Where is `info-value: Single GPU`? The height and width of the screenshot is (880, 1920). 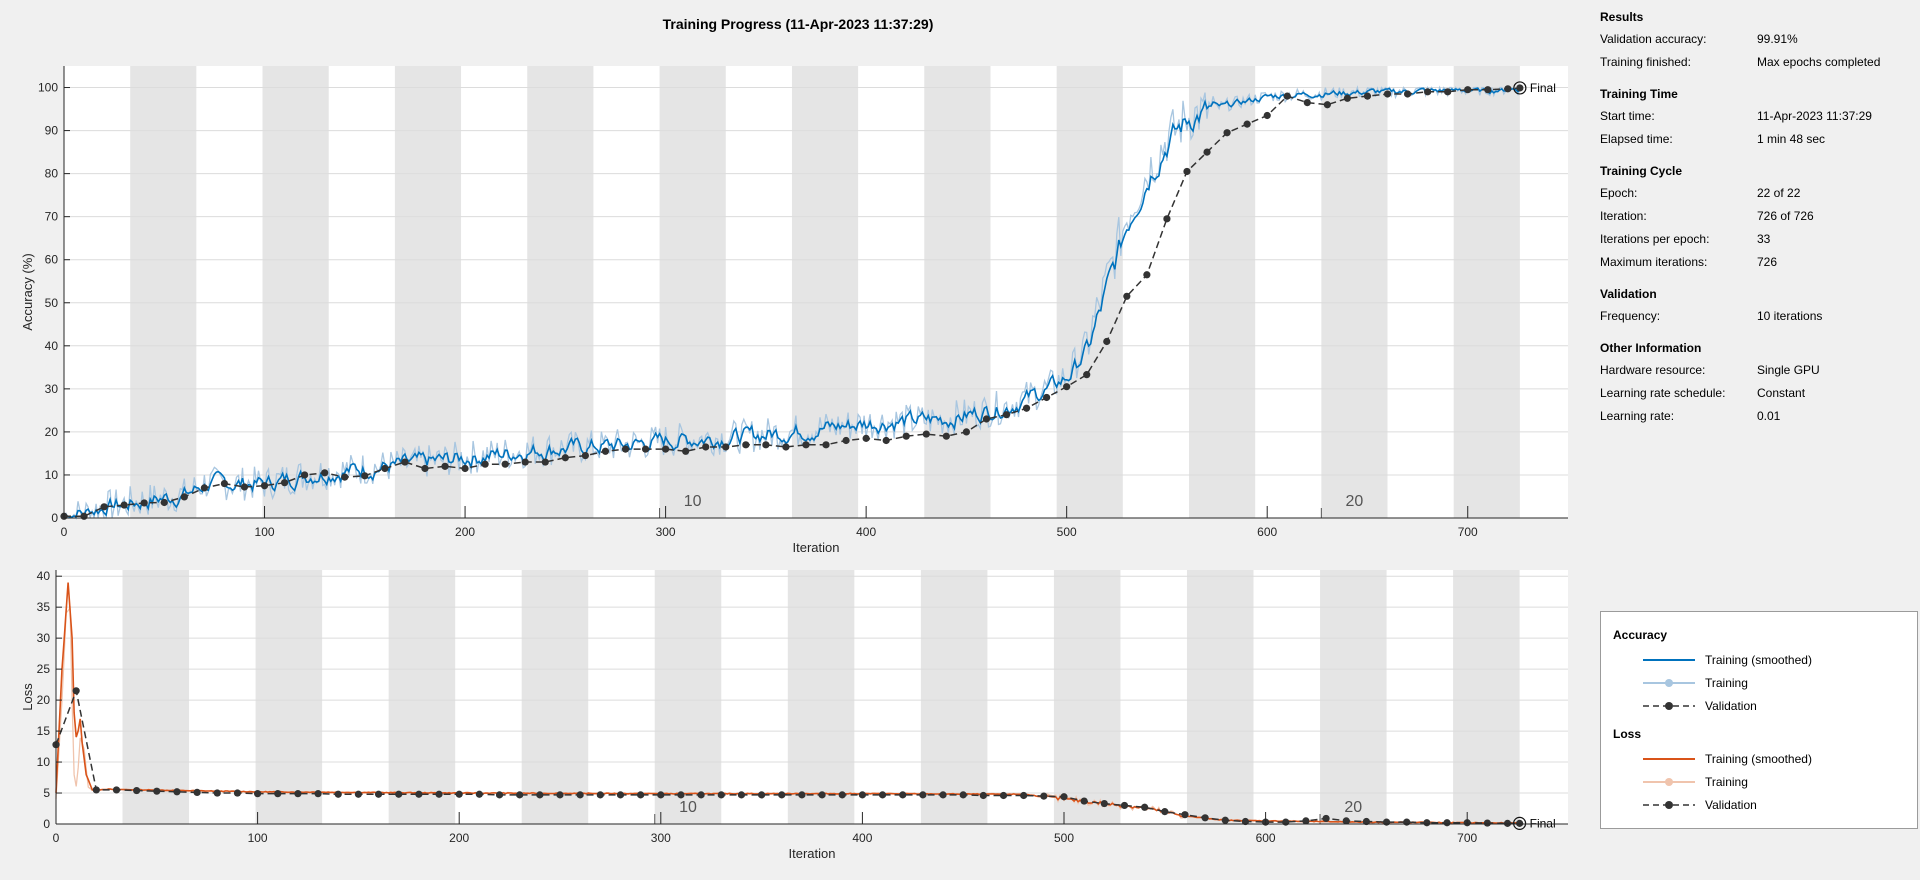 info-value: Single GPU is located at coordinates (1788, 370).